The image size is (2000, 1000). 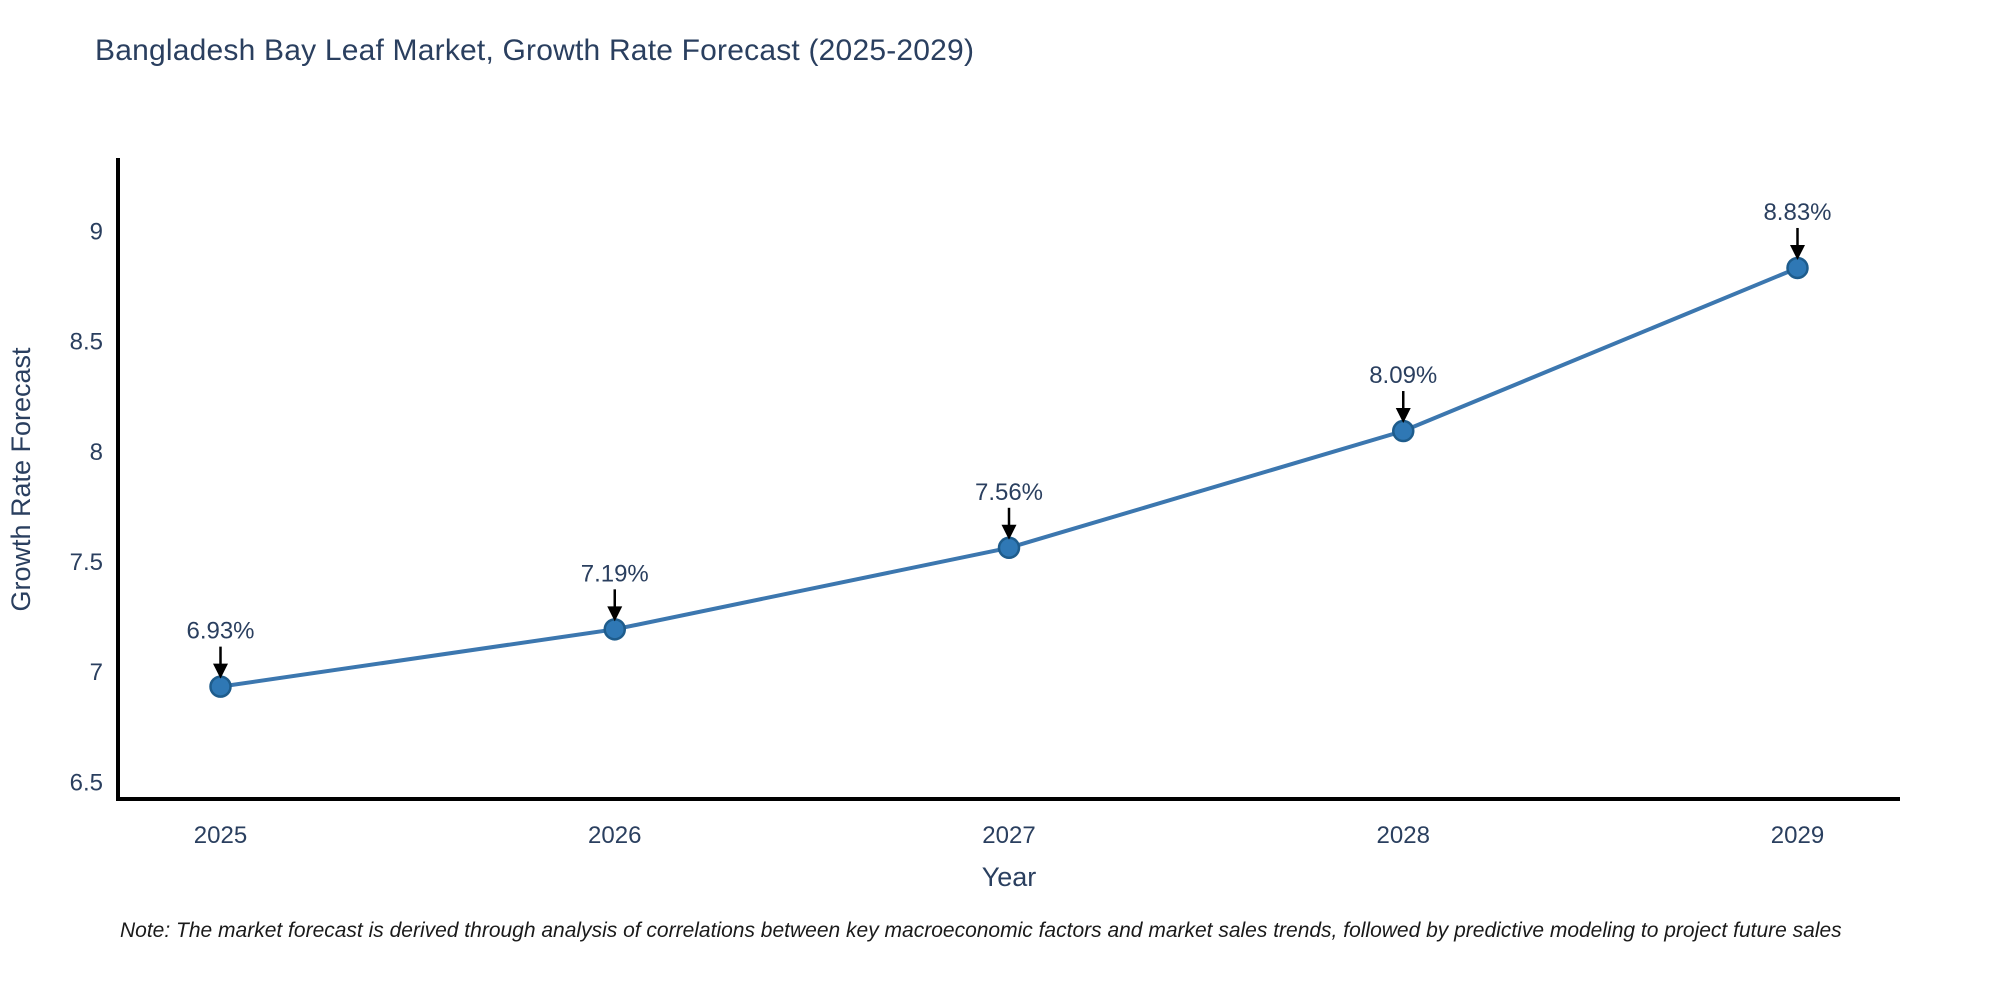 I want to click on x-axis-ticks: 2025 2026 2027 2028 2029, so click(x=1009, y=835).